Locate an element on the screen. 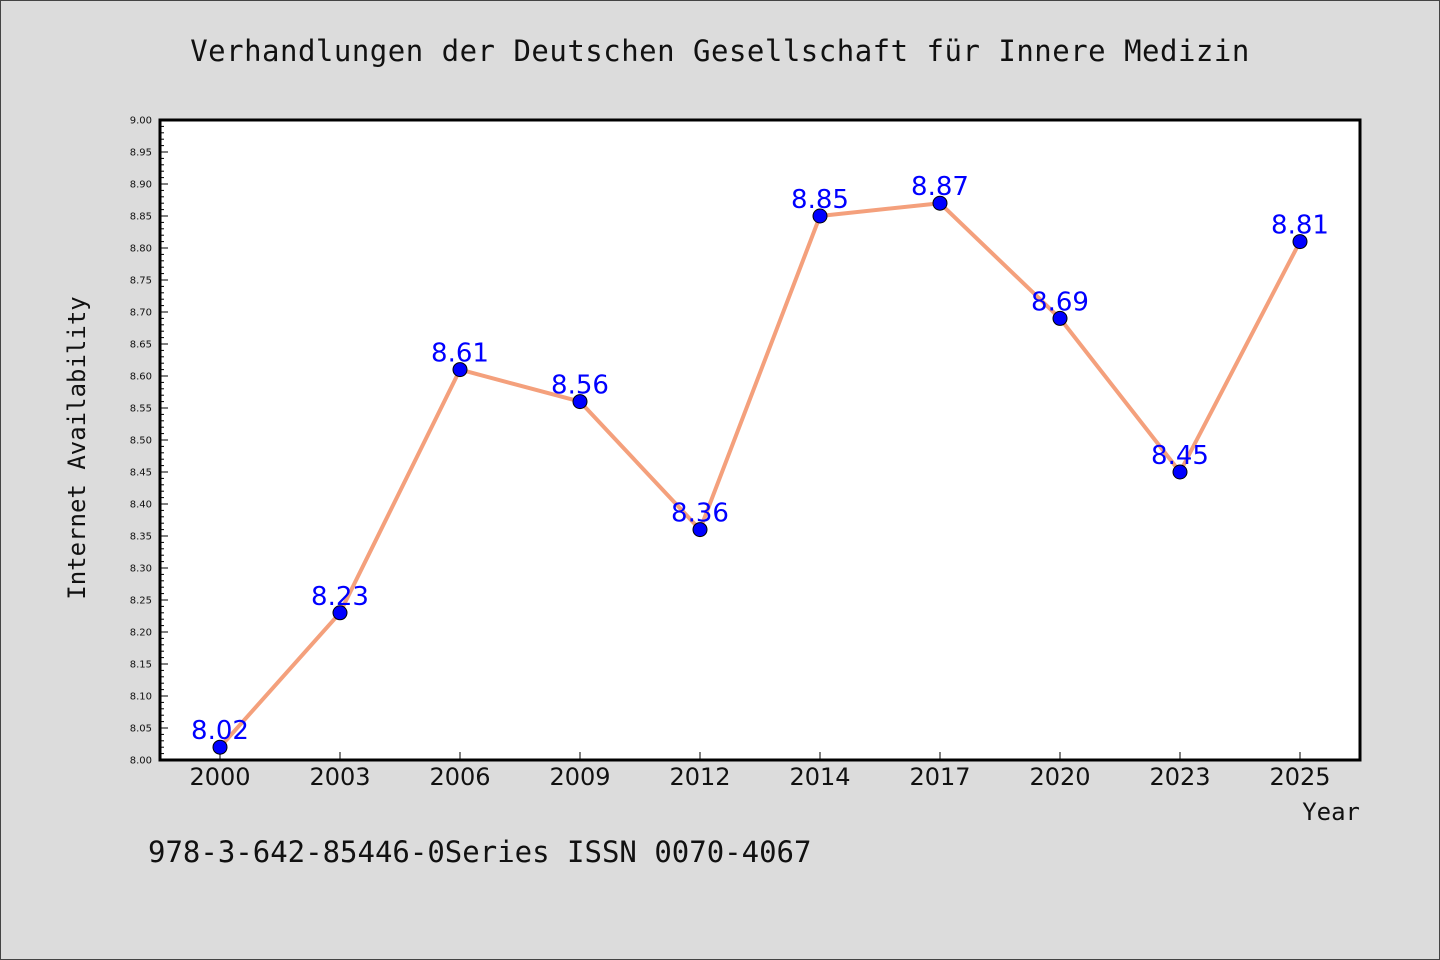 This screenshot has width=1440, height=960. x-tick-label: 2003 is located at coordinates (339, 777).